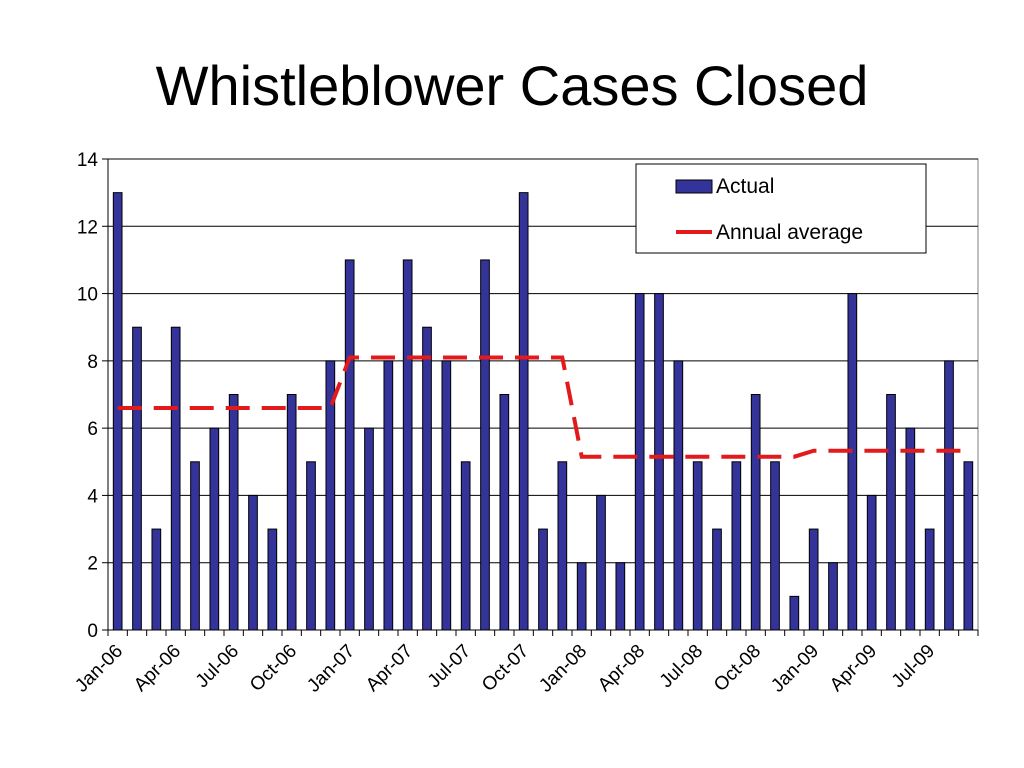  Describe the element at coordinates (92, 362) in the screenshot. I see `y-tick-label: 8` at that location.